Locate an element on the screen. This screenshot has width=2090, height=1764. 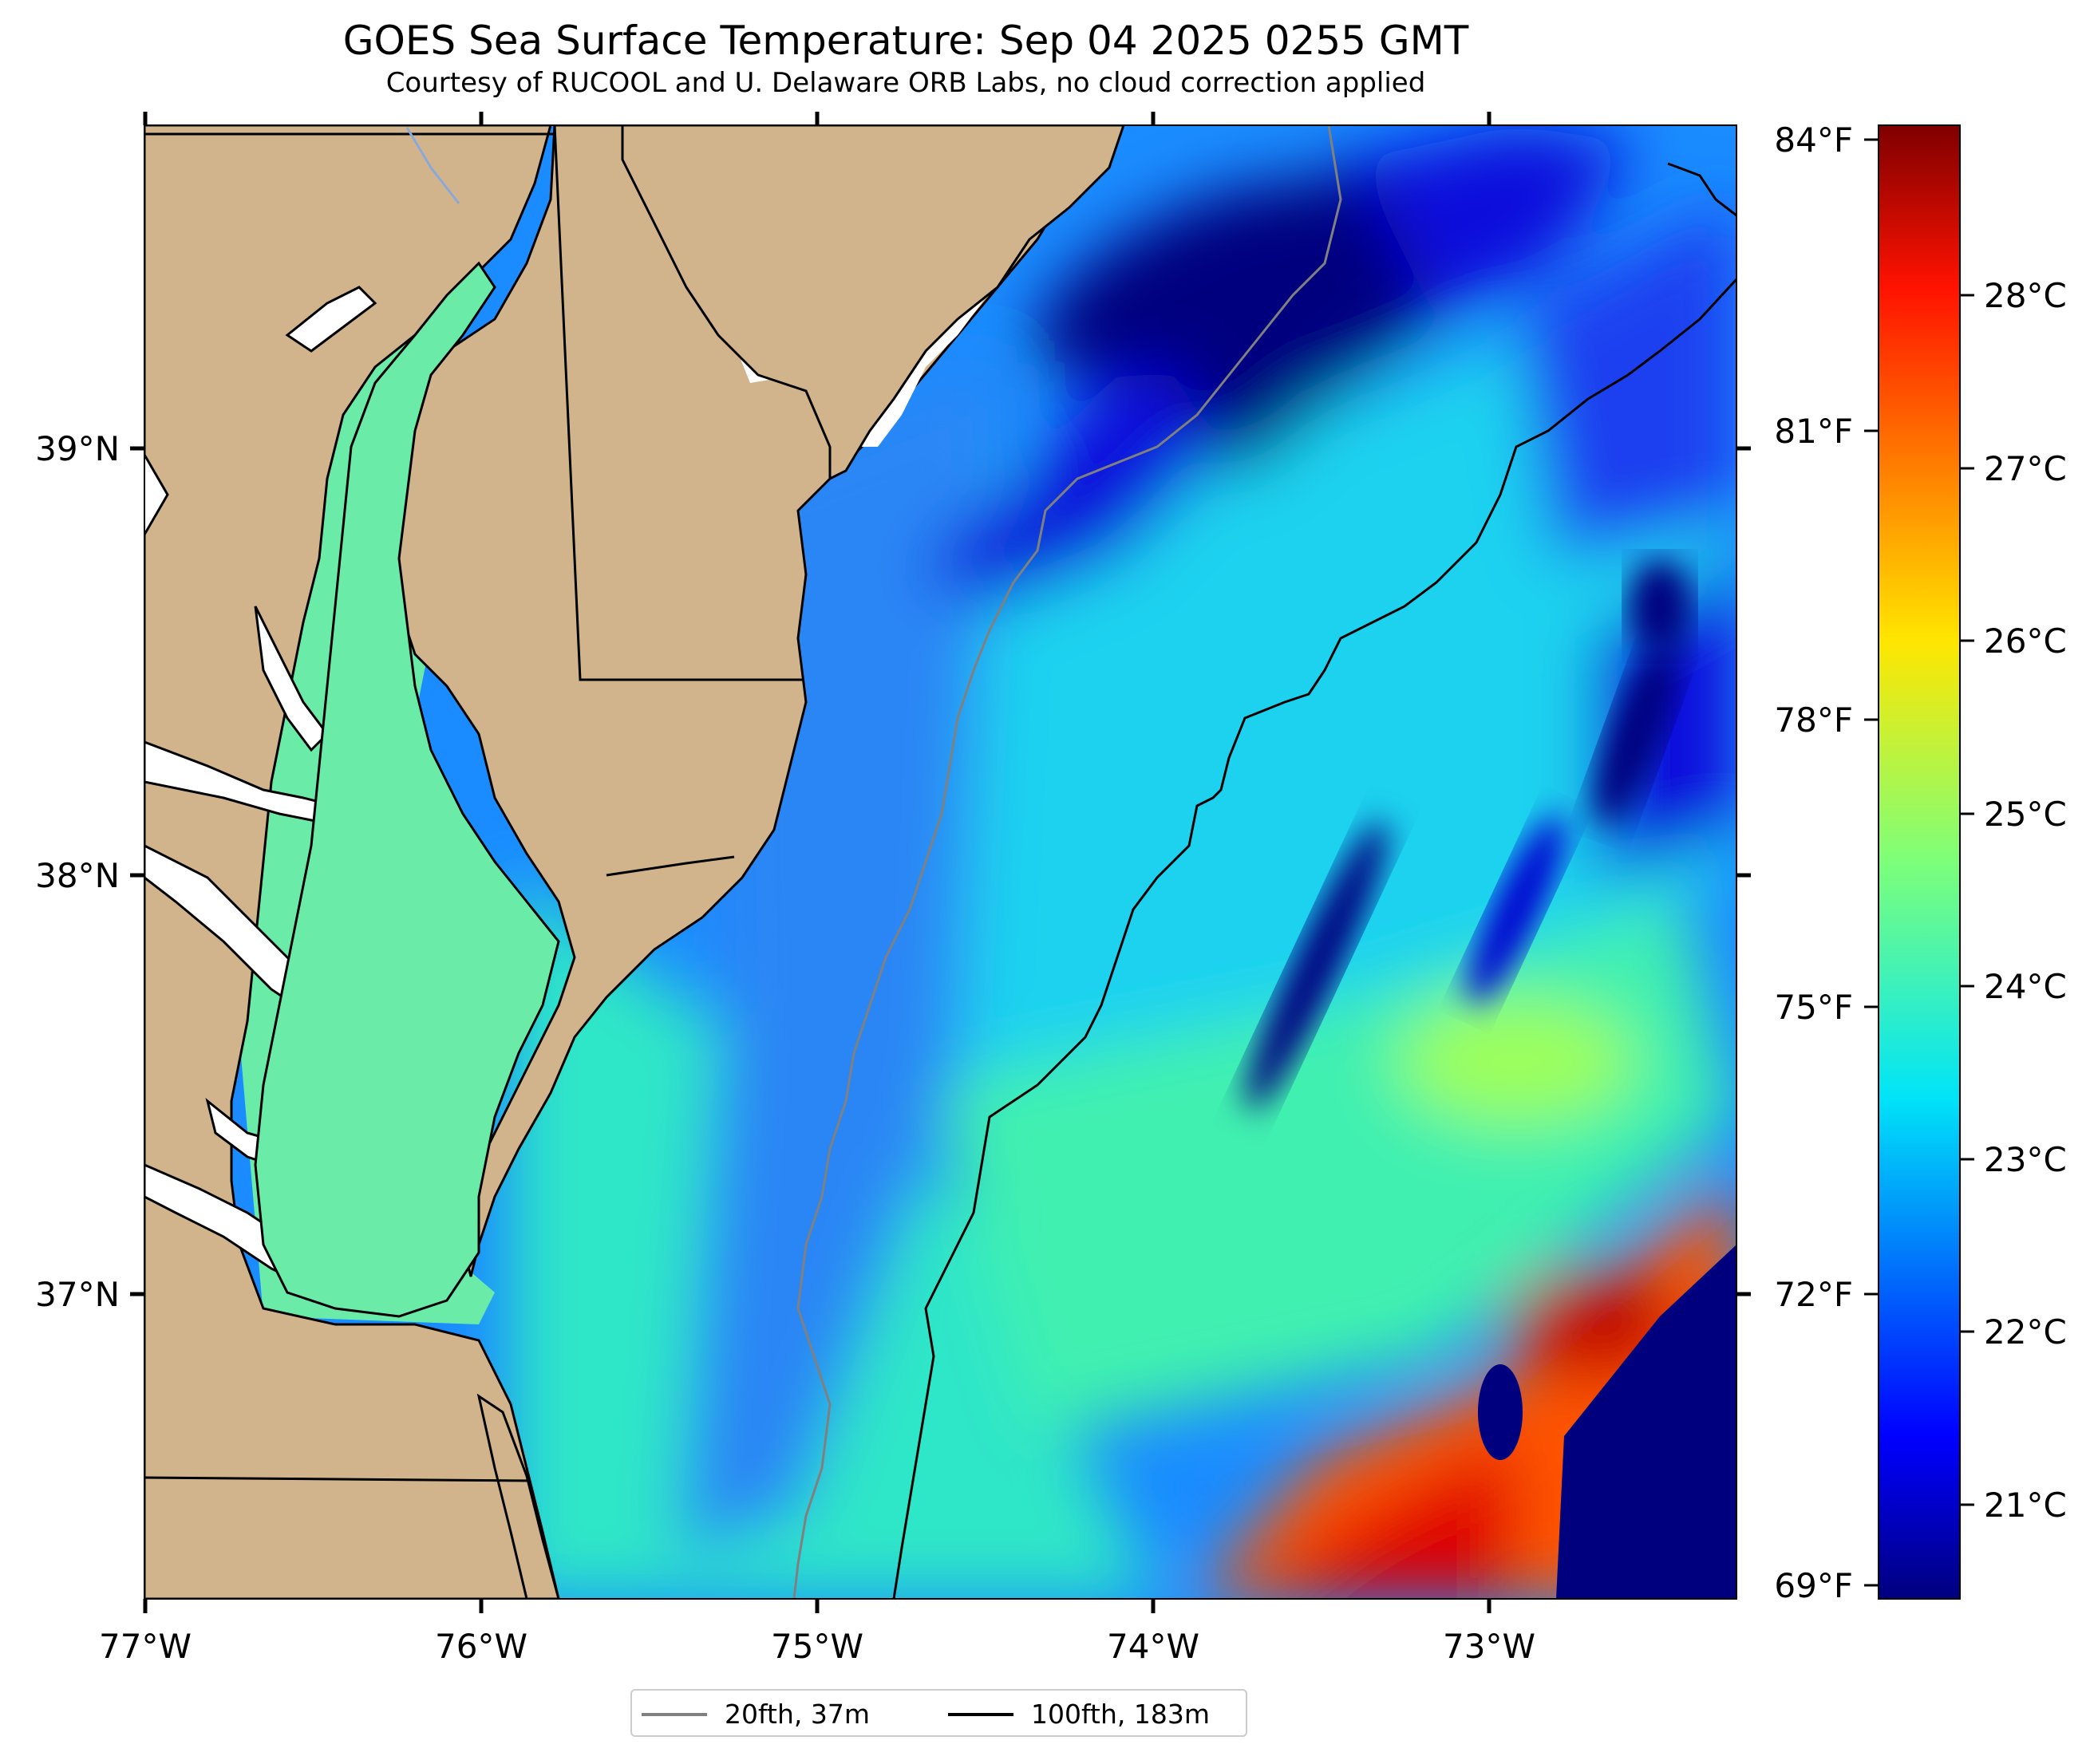
lon-tick-label: 77°W is located at coordinates (145, 1646).